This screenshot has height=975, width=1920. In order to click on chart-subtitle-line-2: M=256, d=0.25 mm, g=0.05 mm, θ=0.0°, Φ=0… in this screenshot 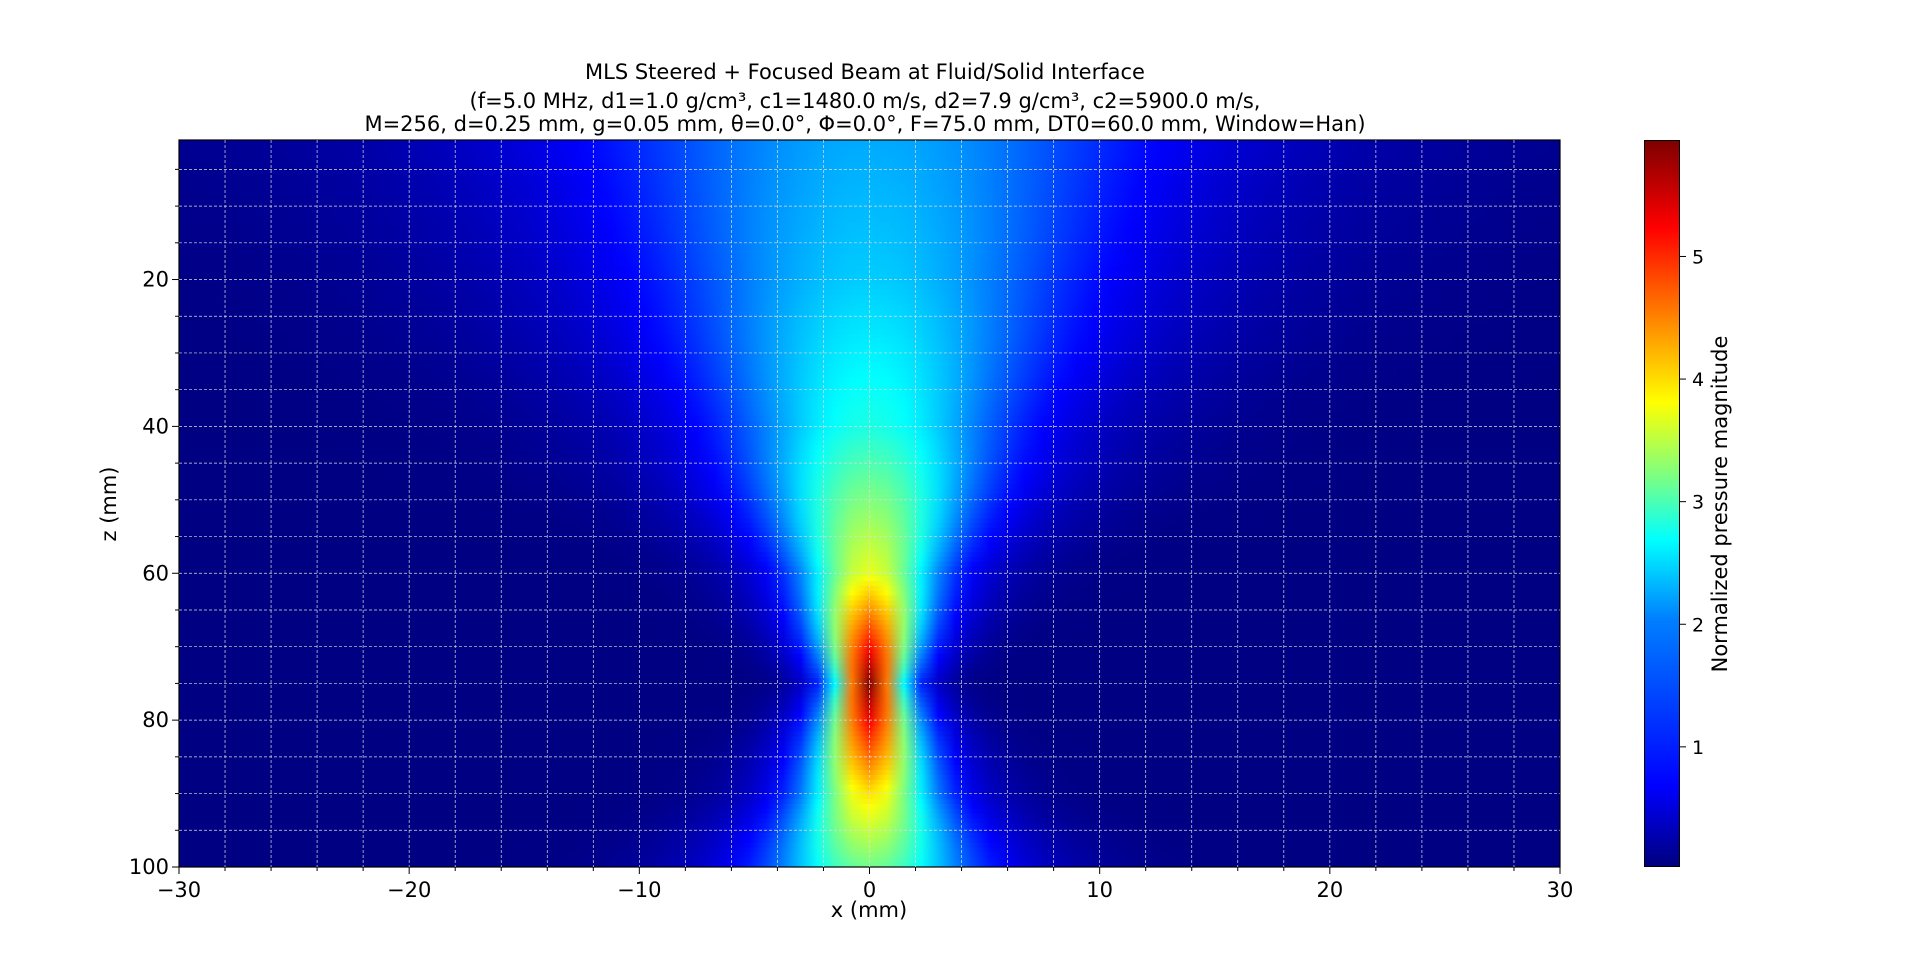, I will do `click(865, 124)`.